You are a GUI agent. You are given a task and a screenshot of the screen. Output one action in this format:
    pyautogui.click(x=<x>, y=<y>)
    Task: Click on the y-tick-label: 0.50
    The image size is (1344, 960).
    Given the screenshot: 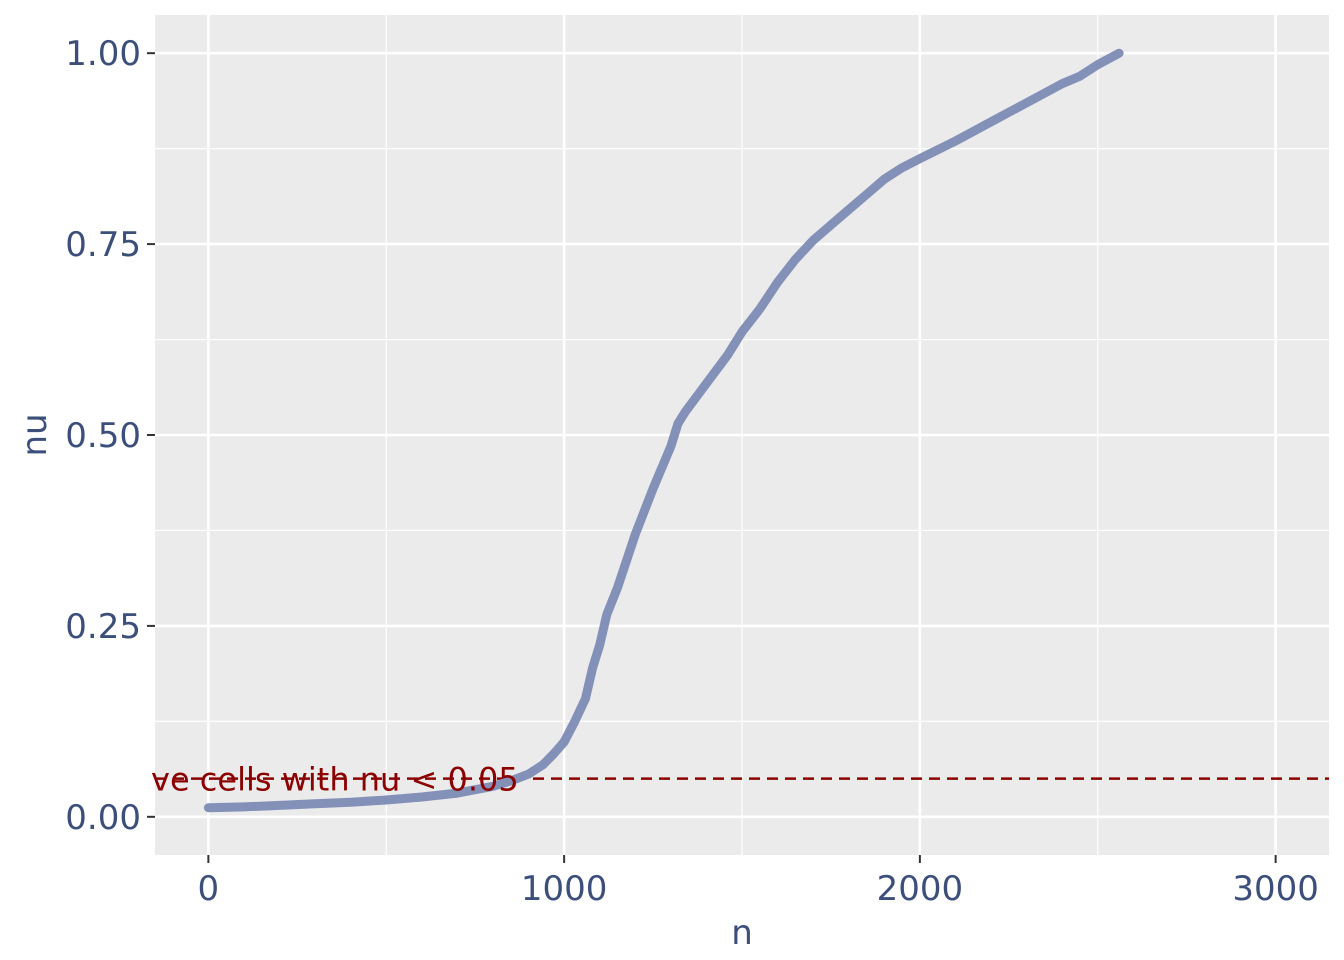 What is the action you would take?
    pyautogui.click(x=103, y=436)
    